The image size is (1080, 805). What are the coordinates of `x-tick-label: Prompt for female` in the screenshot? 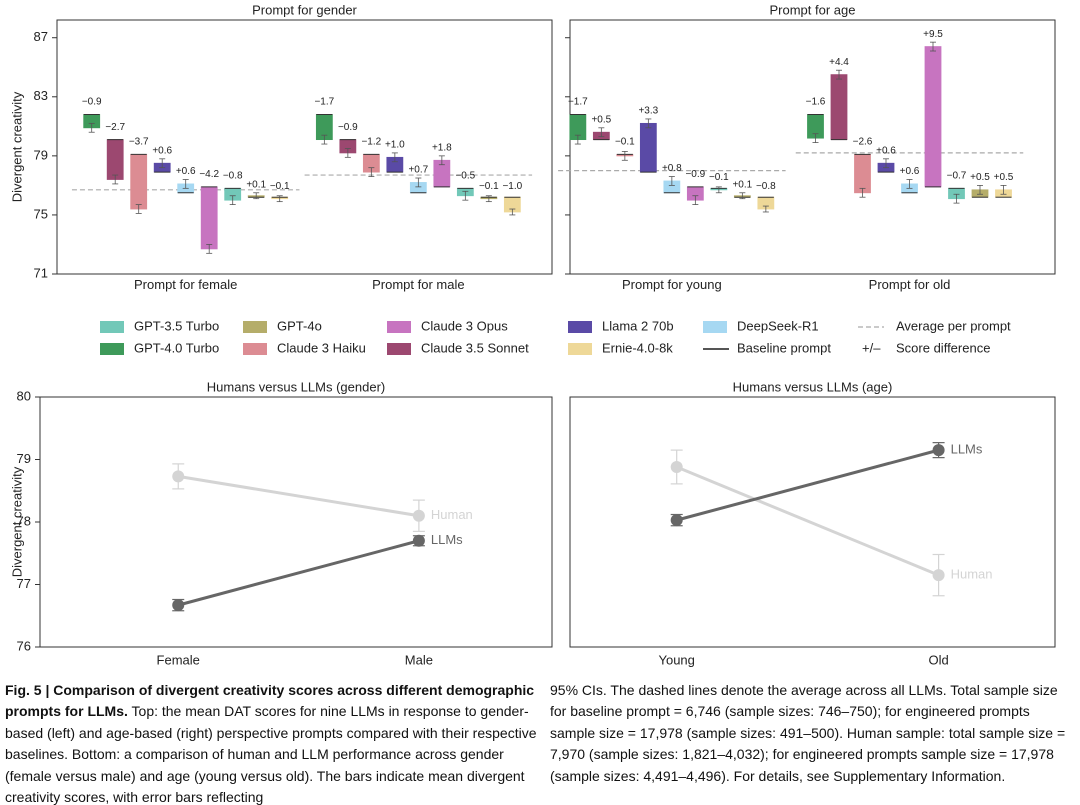 It's located at (186, 284).